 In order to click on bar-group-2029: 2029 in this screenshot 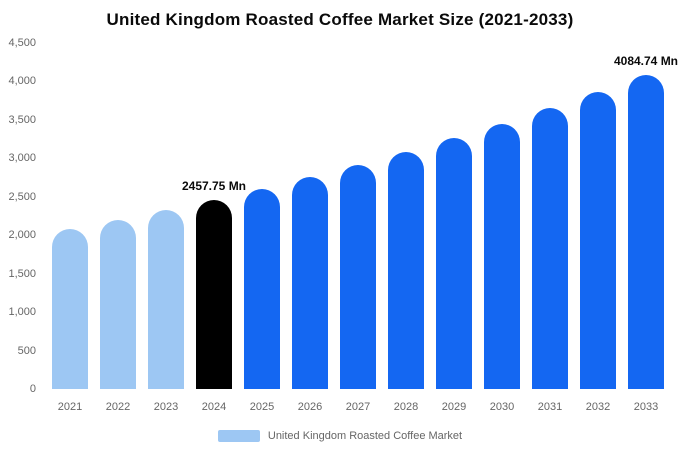, I will do `click(454, 228)`.